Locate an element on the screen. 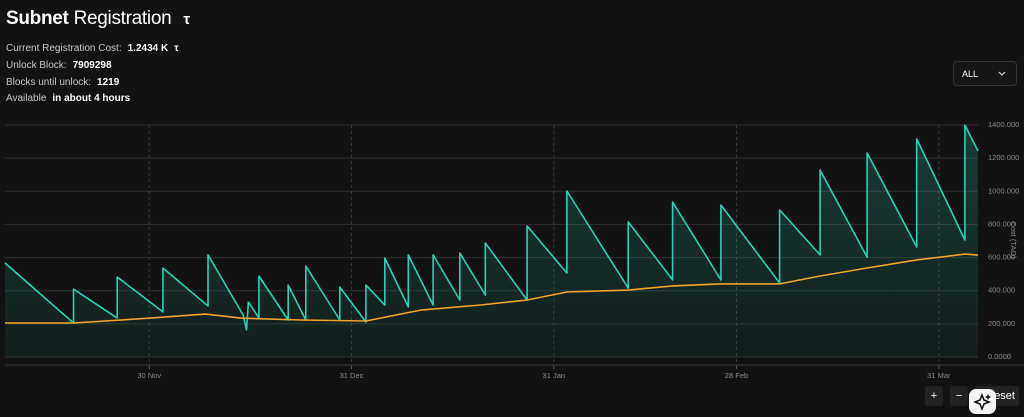 The width and height of the screenshot is (1024, 417). stat-label: Available is located at coordinates (26, 98).